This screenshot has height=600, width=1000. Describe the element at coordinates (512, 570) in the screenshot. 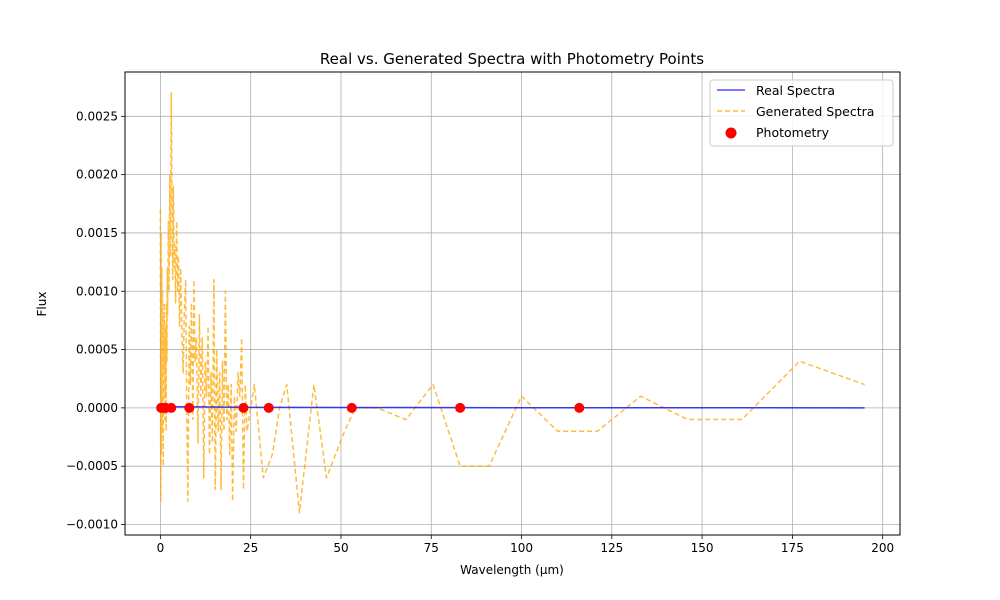

I see `x-axis-label: Wavelength (µm)` at that location.